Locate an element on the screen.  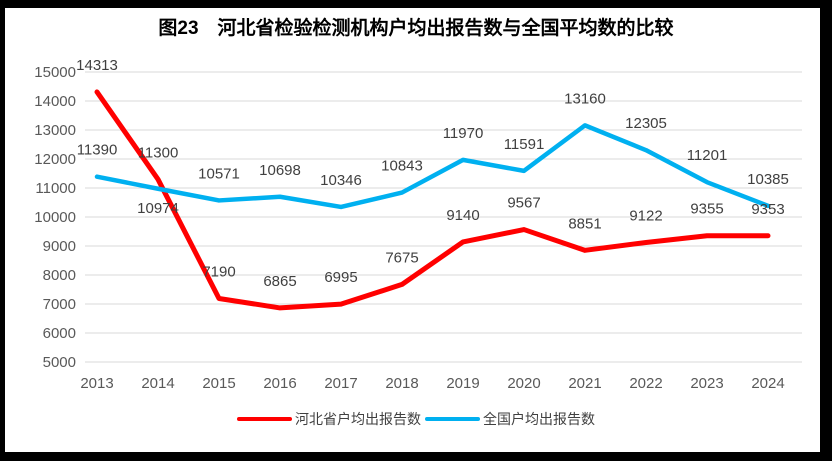
x-tick-label: 2022 is located at coordinates (645, 383).